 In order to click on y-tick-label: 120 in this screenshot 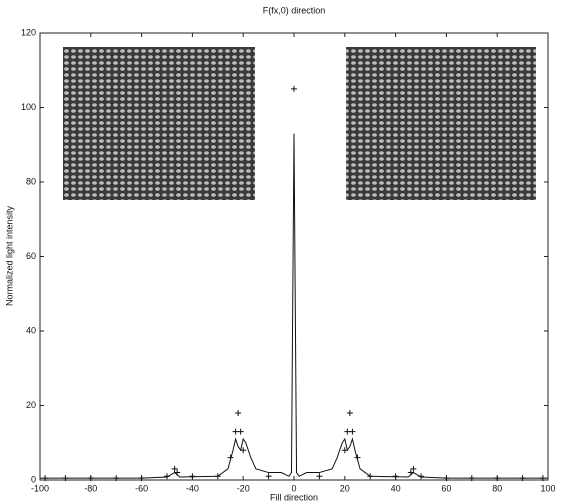, I will do `click(28, 32)`.